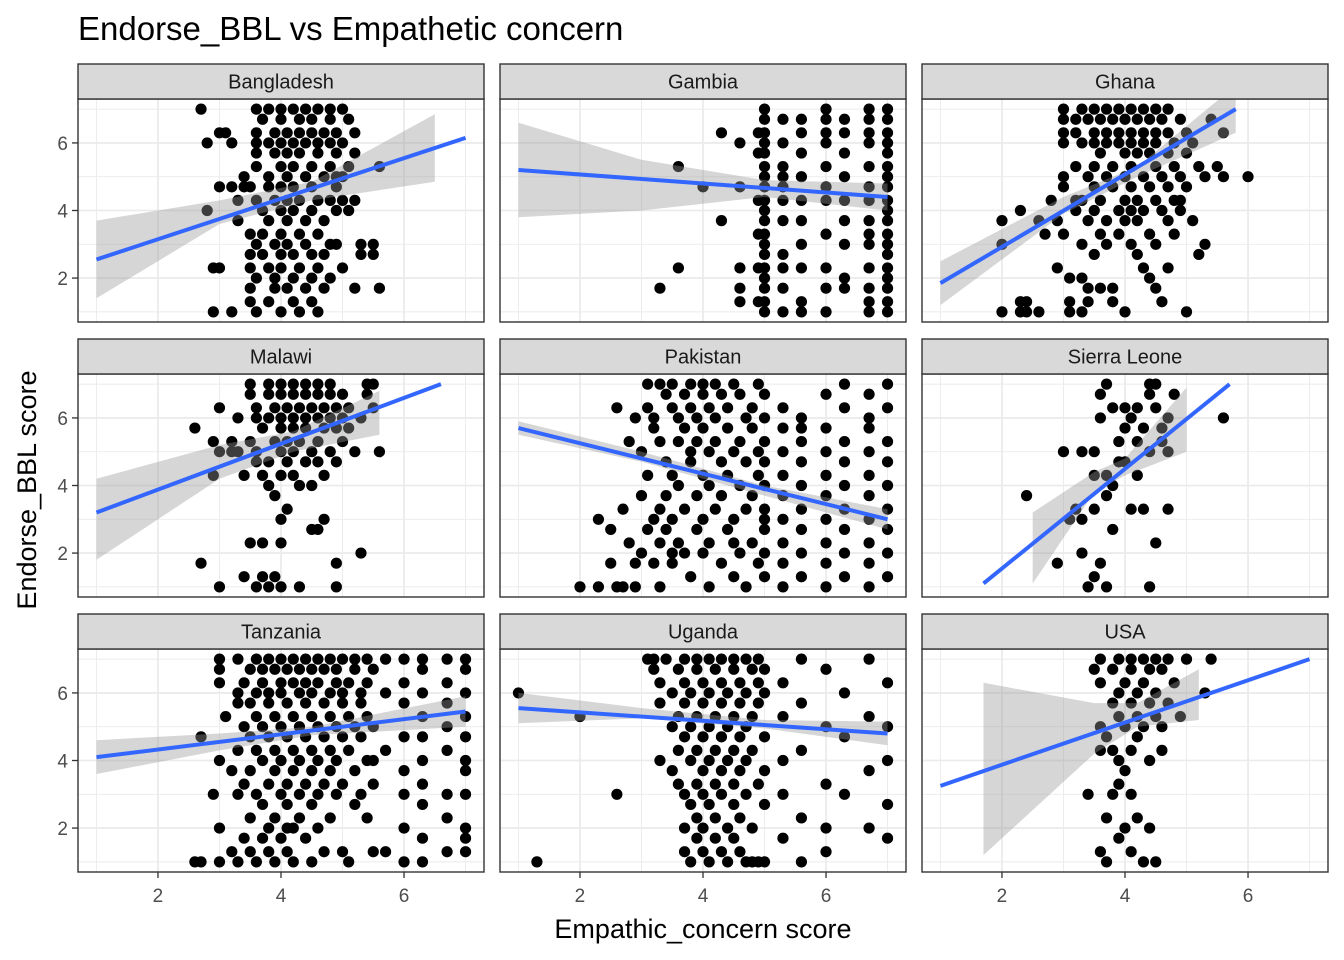  Describe the element at coordinates (1125, 356) in the screenshot. I see `strip-background` at that location.